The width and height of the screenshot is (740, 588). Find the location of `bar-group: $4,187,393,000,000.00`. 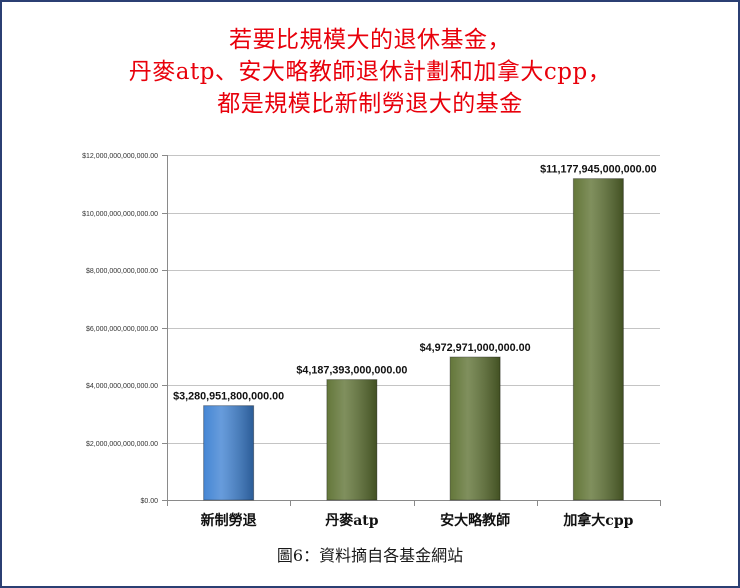

bar-group: $4,187,393,000,000.00 is located at coordinates (351, 433).